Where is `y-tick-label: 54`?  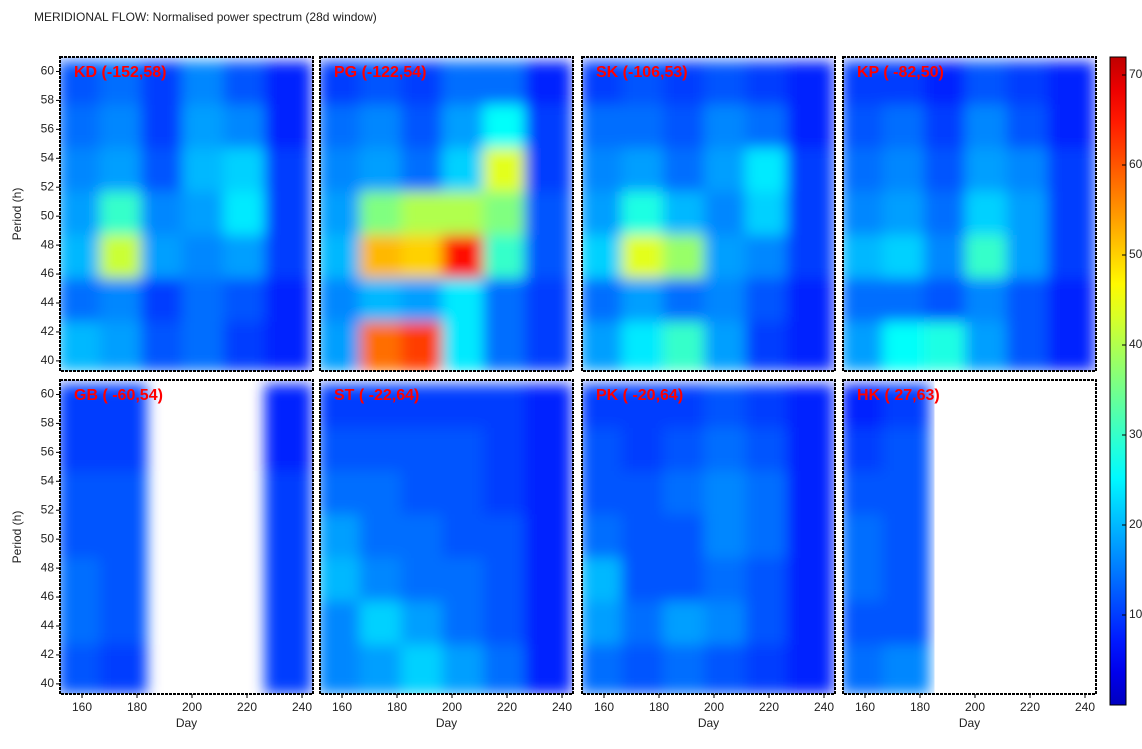 y-tick-label: 54 is located at coordinates (48, 157).